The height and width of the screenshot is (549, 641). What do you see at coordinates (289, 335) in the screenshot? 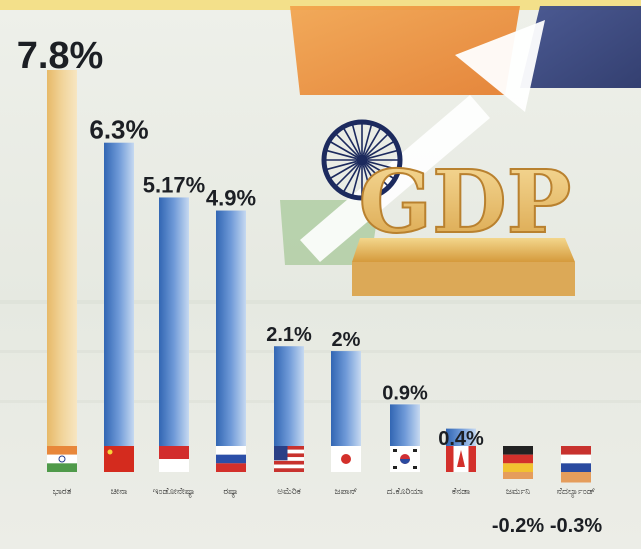
I see `value-label-4: 2.1%` at bounding box center [289, 335].